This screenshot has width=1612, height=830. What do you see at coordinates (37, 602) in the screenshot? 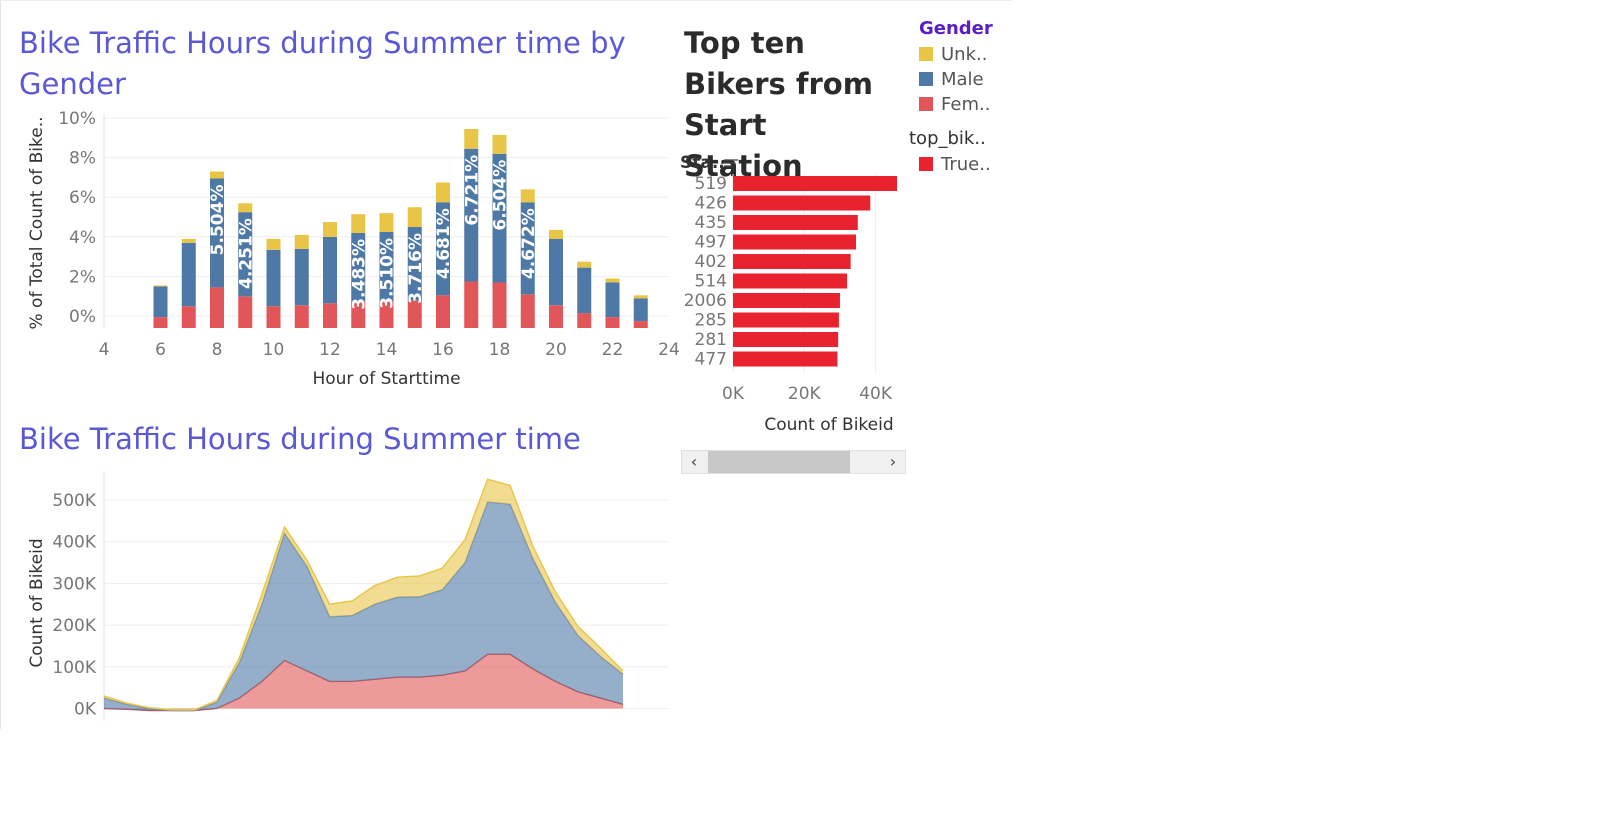
I see `y-axis-label: Count of Bikeid` at bounding box center [37, 602].